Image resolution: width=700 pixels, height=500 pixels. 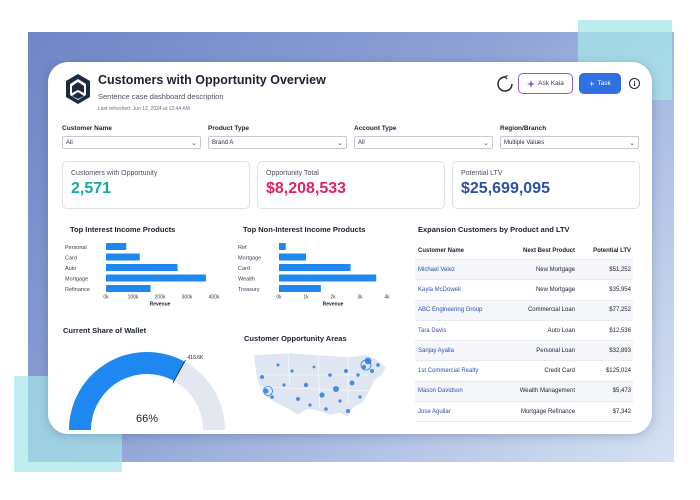 I want to click on account-type-select: All ⌄, so click(x=423, y=142).